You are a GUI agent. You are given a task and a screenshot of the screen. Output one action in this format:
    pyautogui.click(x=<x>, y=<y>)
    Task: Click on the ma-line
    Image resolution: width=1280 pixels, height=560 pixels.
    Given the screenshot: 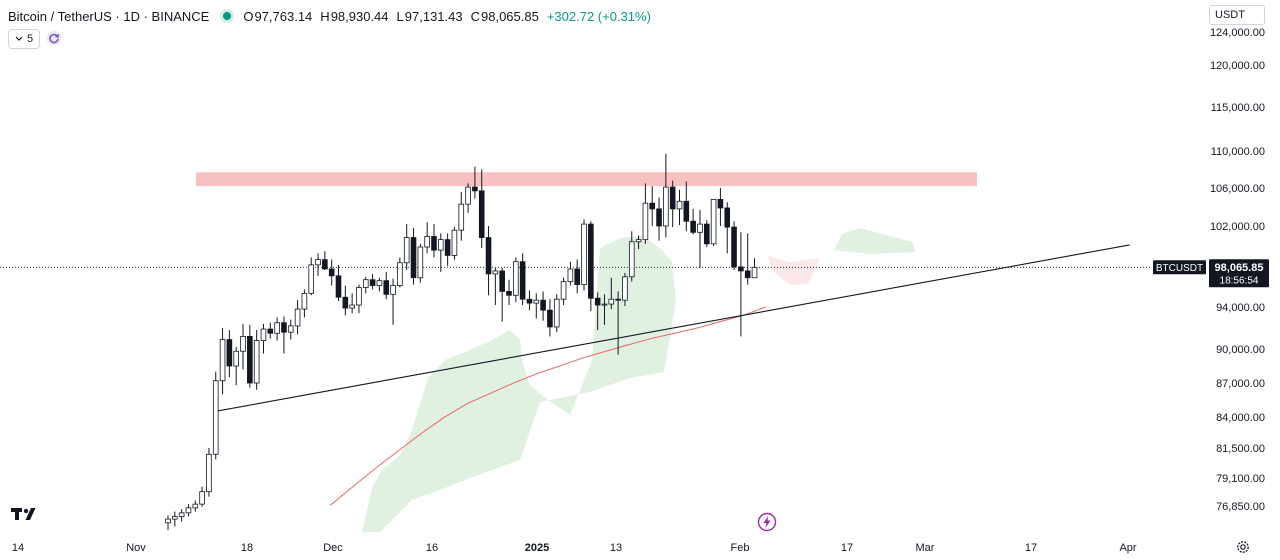 What is the action you would take?
    pyautogui.click(x=548, y=406)
    